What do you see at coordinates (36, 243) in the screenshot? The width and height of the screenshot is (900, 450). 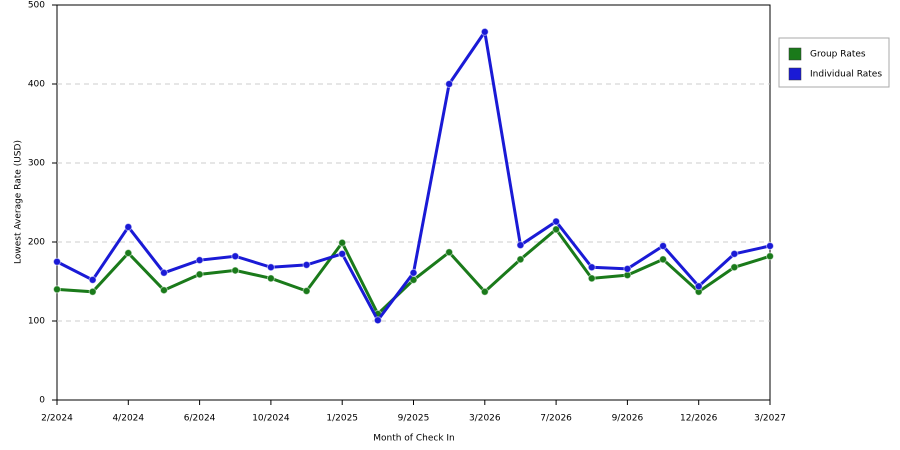 I see `y-tick-label: 200` at bounding box center [36, 243].